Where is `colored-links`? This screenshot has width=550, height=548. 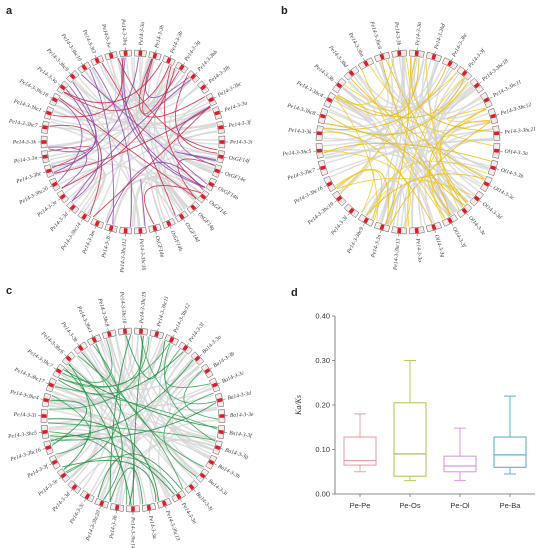 colored-links is located at coordinates (133, 142).